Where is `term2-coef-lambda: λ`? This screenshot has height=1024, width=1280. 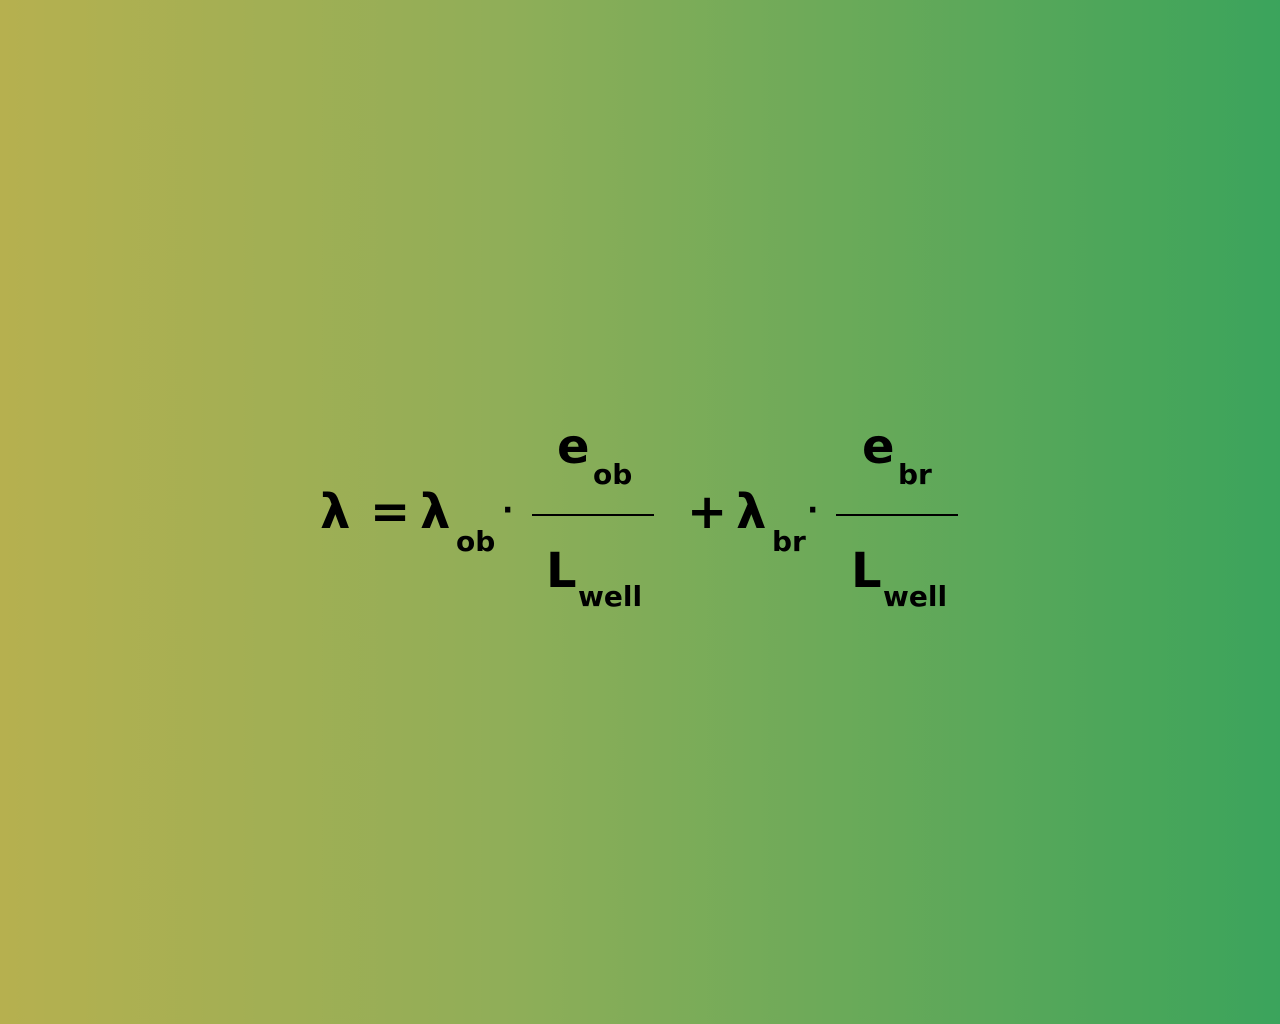
term2-coef-lambda: λ is located at coordinates (751, 512).